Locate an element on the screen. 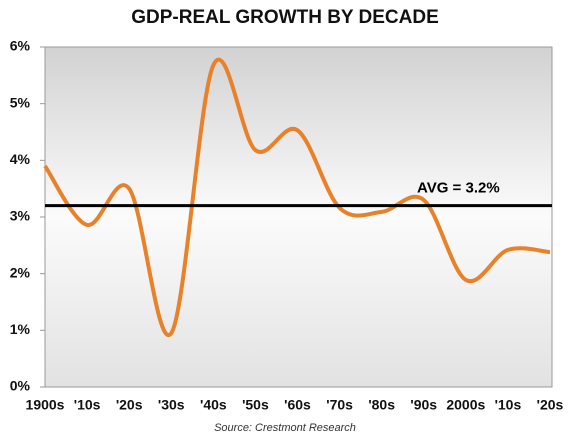 Image resolution: width=571 pixels, height=447 pixels. x-tick-label: '30s is located at coordinates (171, 405).